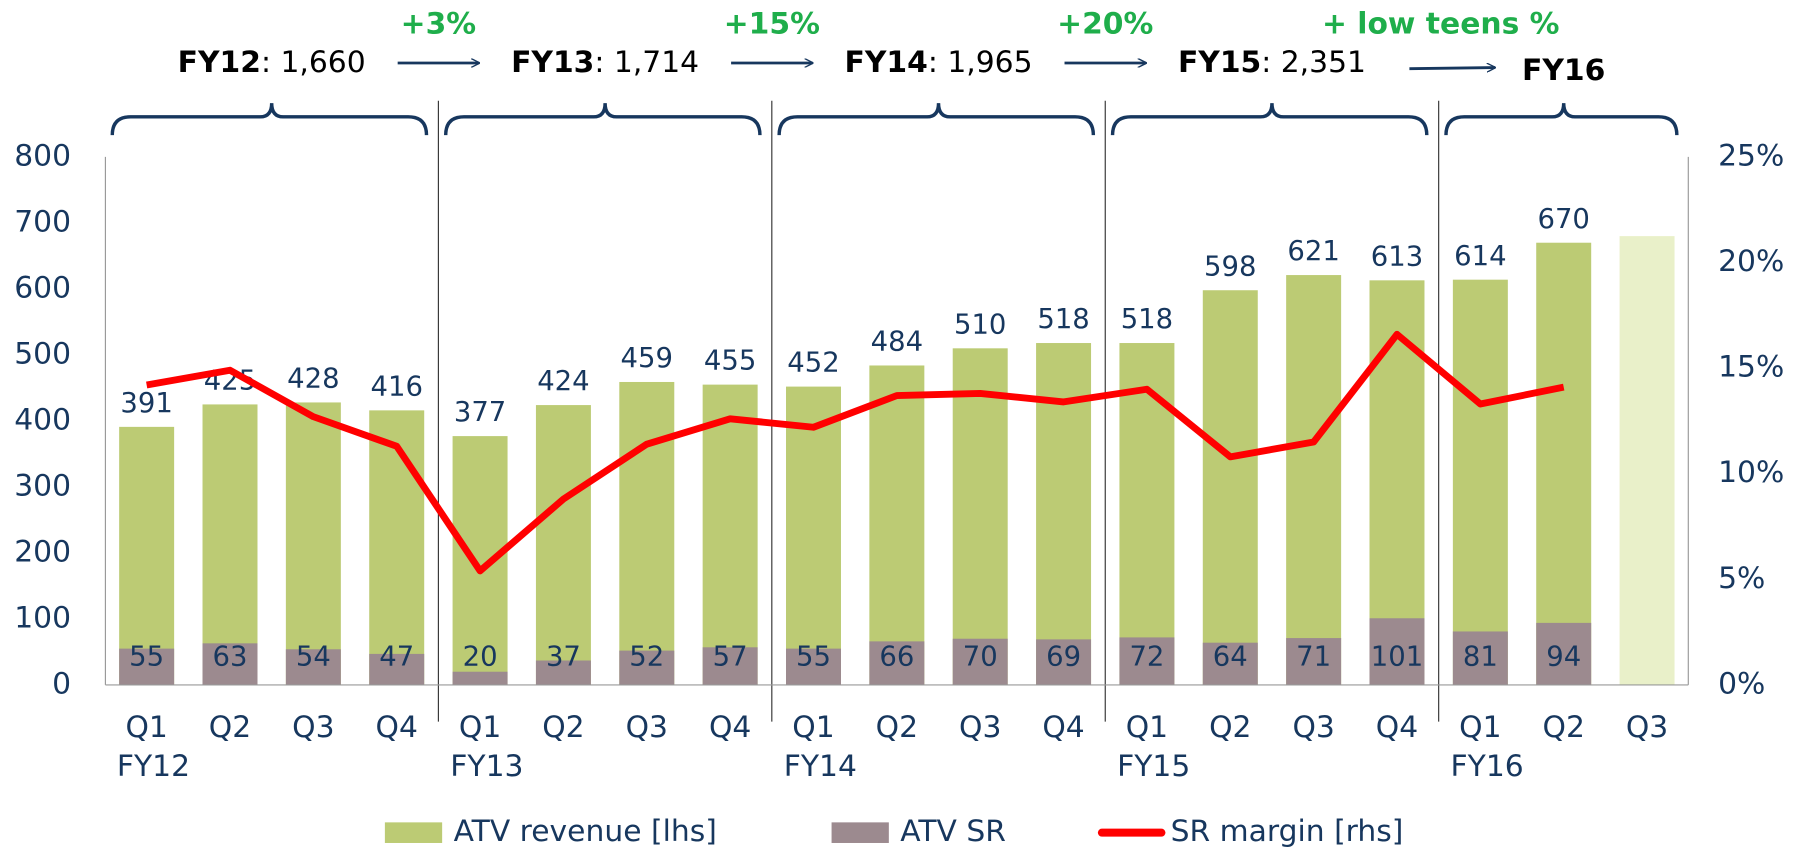 The image size is (1796, 851). Describe the element at coordinates (42, 287) in the screenshot. I see `y-tick-label: 600` at that location.